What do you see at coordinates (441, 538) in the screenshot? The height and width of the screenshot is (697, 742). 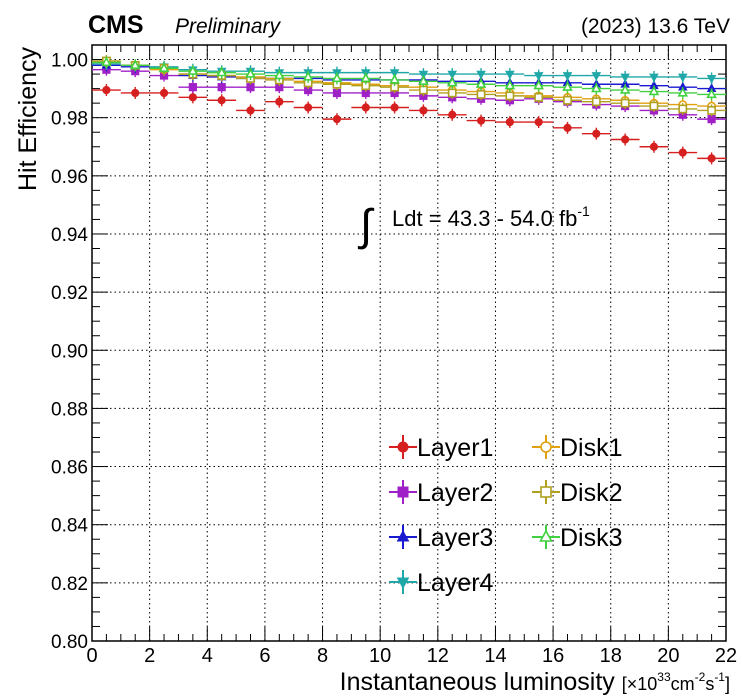 I see `legend-item-layer3: Layer3` at bounding box center [441, 538].